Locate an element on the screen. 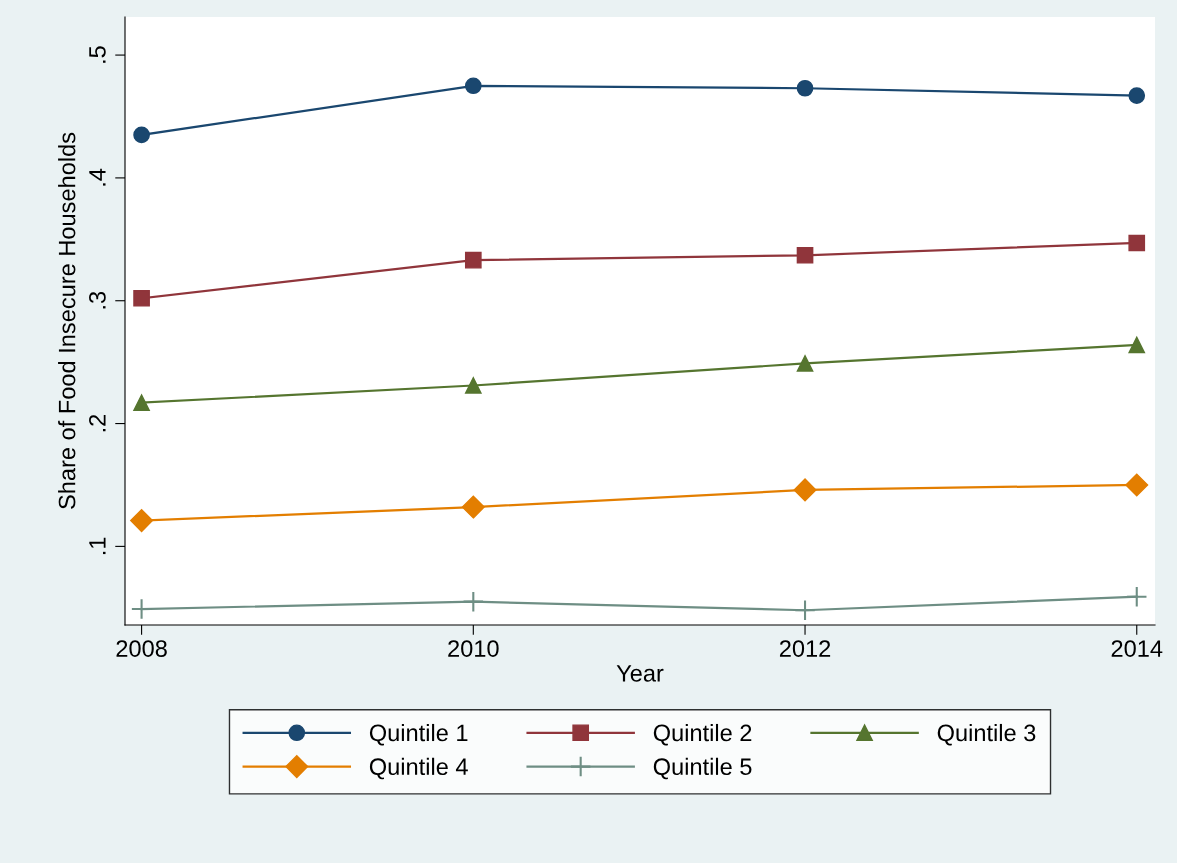 The height and width of the screenshot is (863, 1177). x-tick-label: 2014 is located at coordinates (1137, 648).